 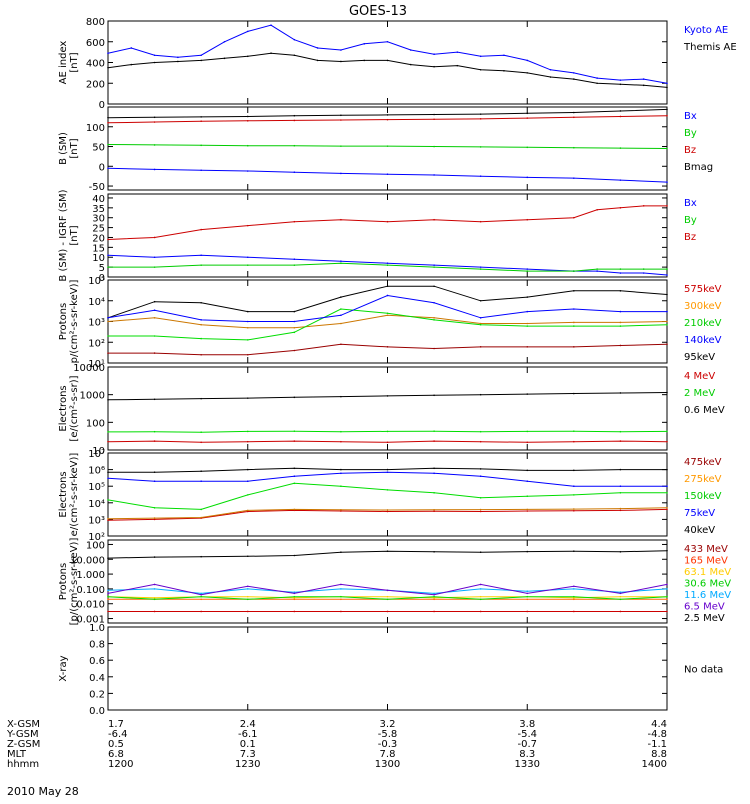 I want to click on legend-label: 2.5 MeV, so click(x=704, y=618).